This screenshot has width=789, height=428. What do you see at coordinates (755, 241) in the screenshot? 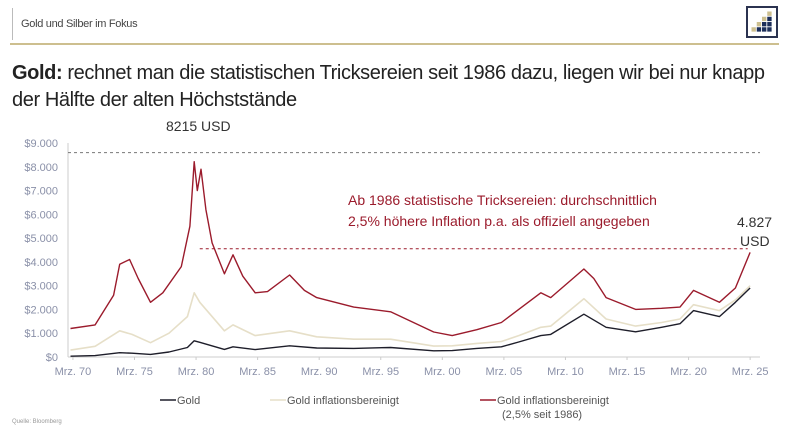
I see `last-unit-label: USD` at bounding box center [755, 241].